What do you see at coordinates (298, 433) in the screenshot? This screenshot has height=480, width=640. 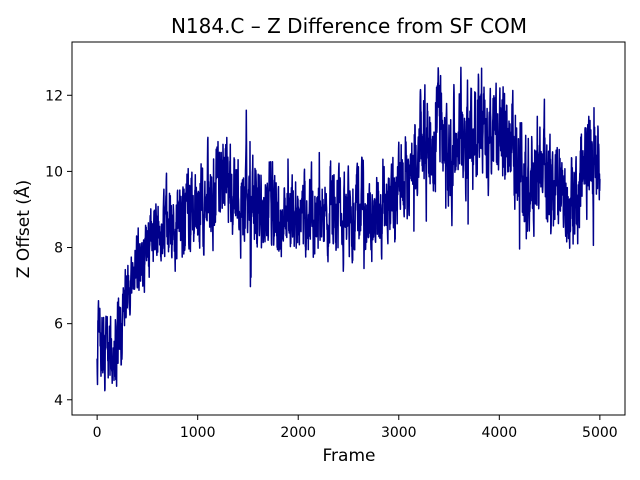 I see `x-tick-label: 2000` at bounding box center [298, 433].